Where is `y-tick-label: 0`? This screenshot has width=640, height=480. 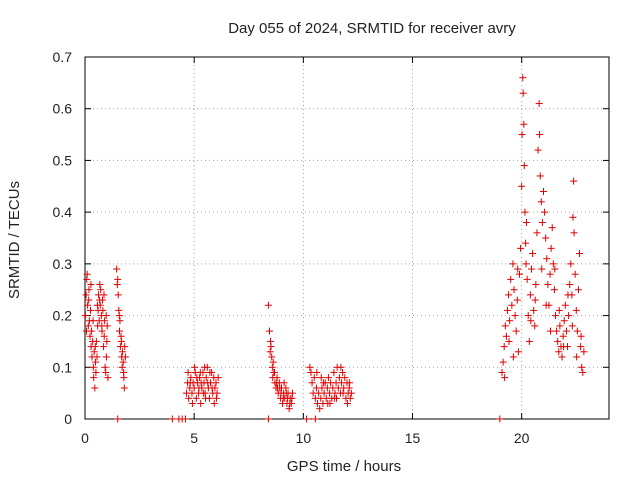 y-tick-label: 0 is located at coordinates (68, 419).